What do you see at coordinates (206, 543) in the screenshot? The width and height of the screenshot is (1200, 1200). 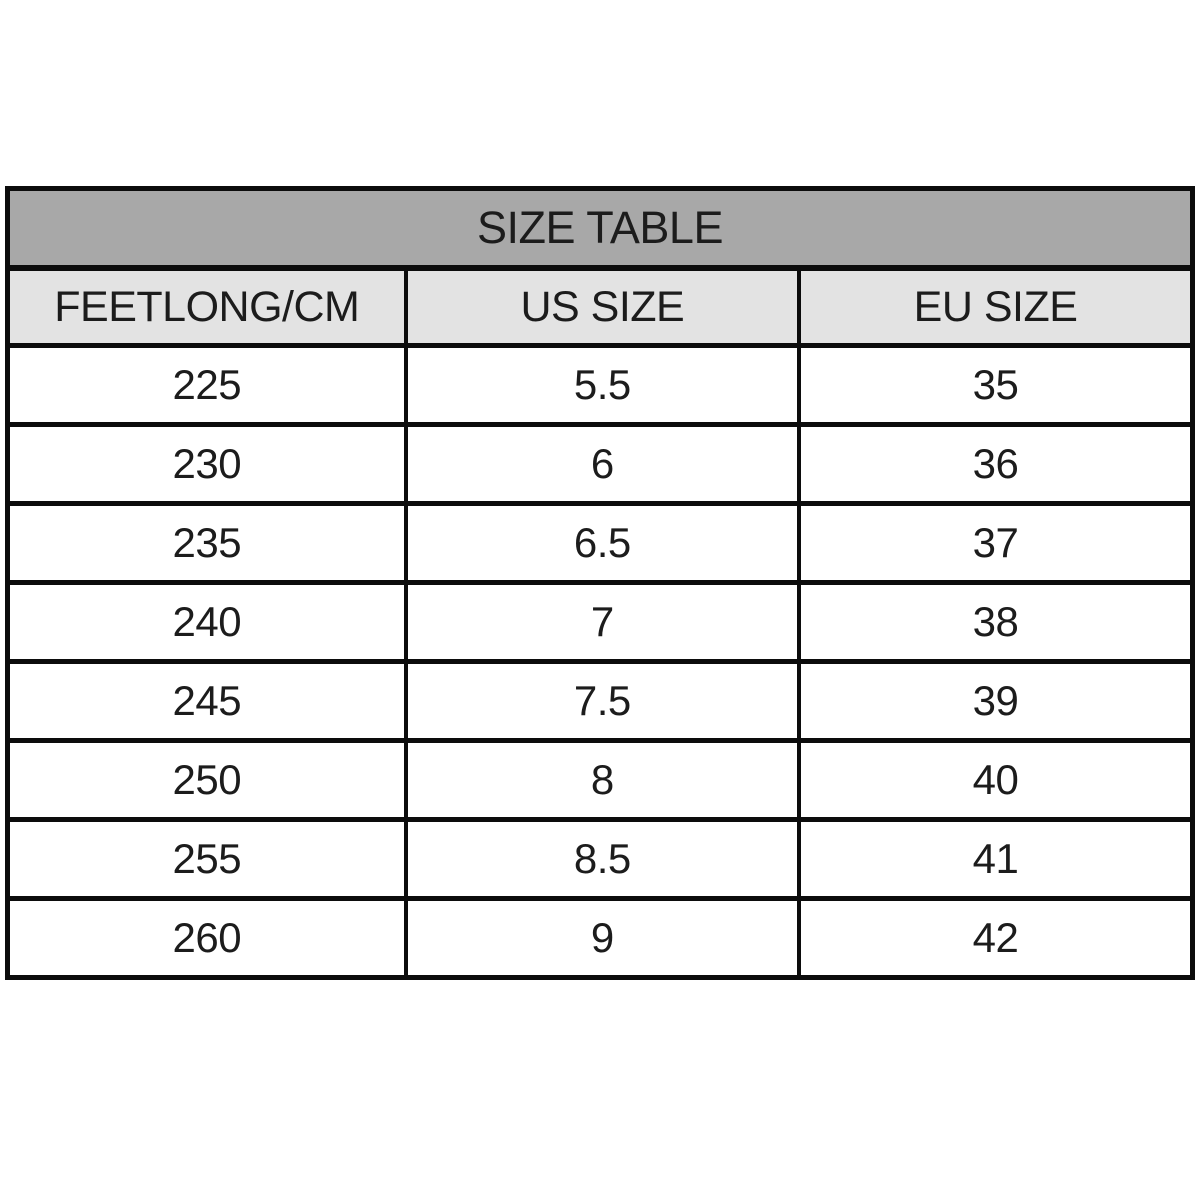 I see `cell-feetlong: 235` at bounding box center [206, 543].